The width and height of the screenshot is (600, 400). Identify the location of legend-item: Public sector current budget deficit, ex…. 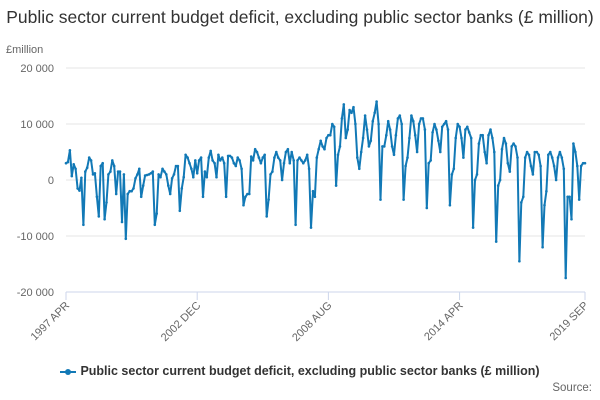
(300, 371).